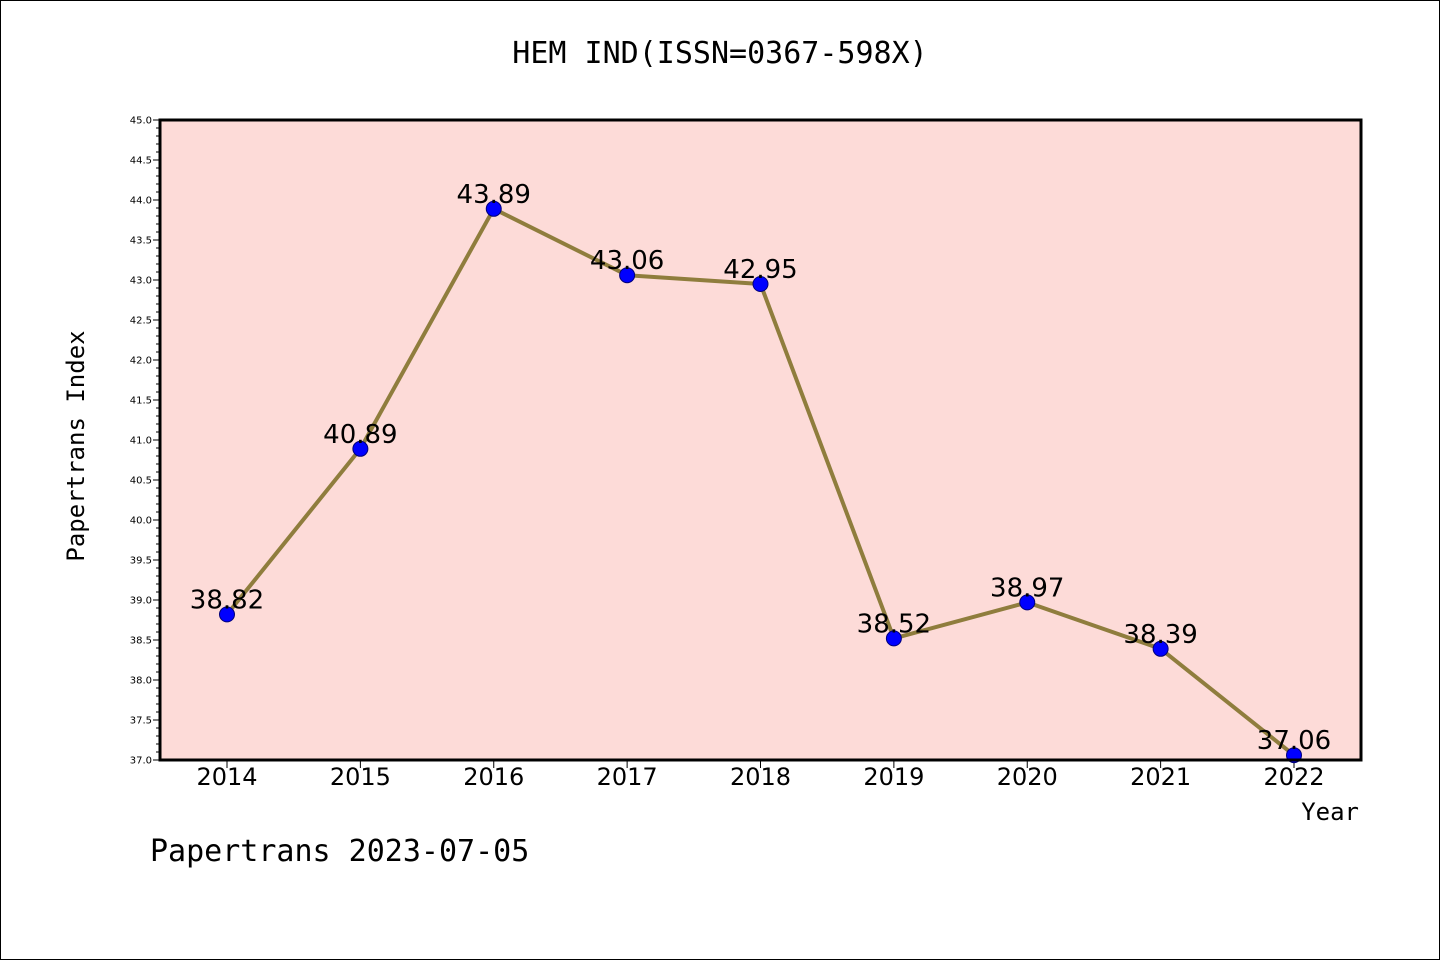 The width and height of the screenshot is (1440, 960). What do you see at coordinates (141, 161) in the screenshot?
I see `y-tick-label: 44.5` at bounding box center [141, 161].